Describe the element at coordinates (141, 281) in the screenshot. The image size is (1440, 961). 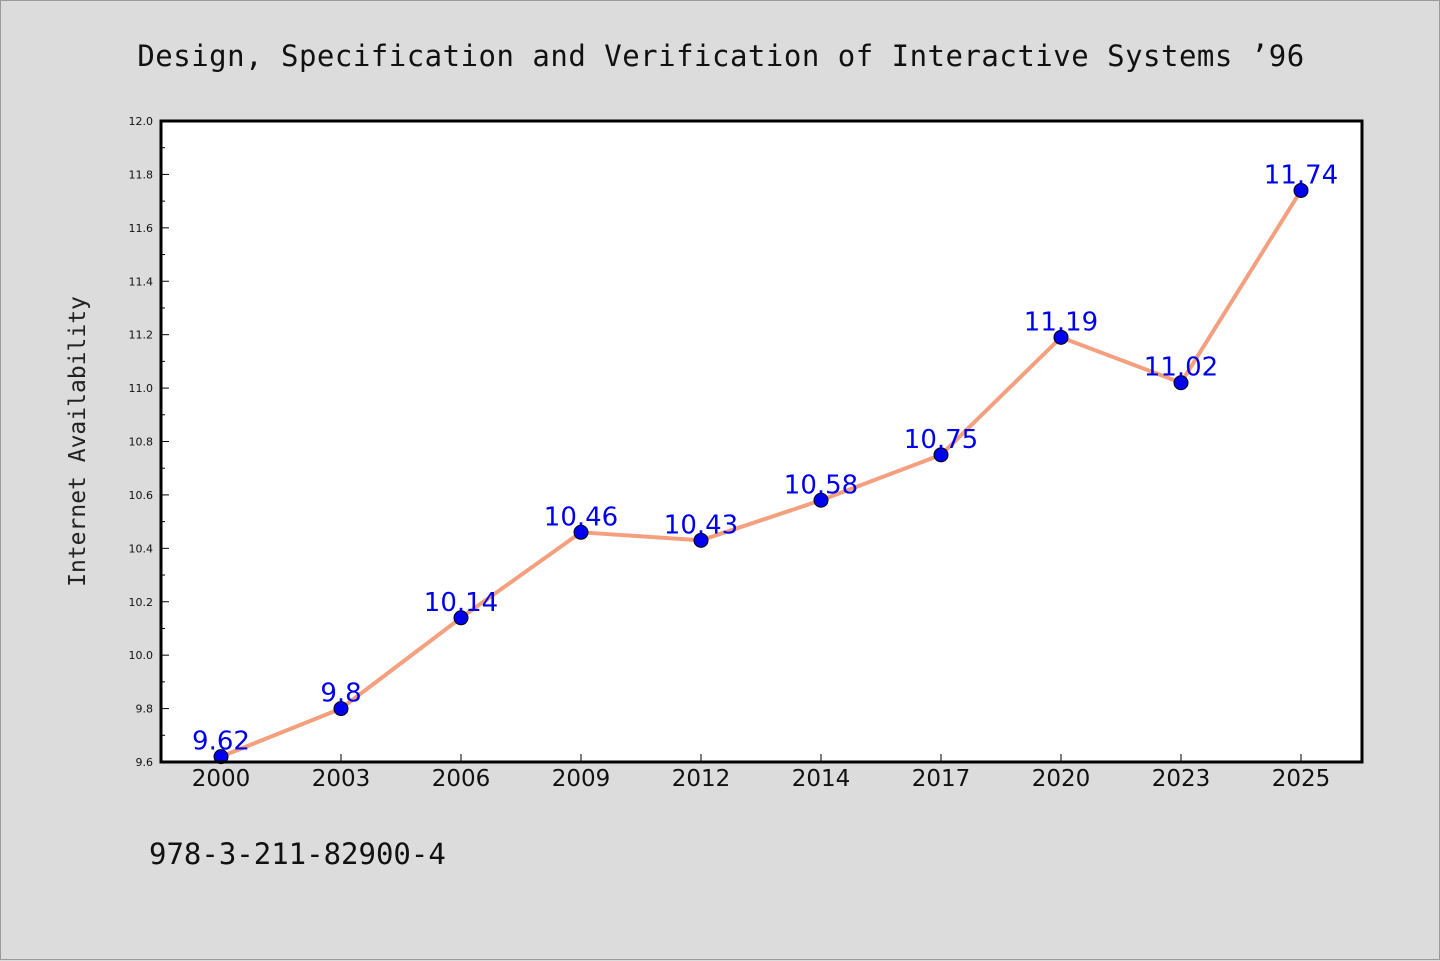
I see `y-tick-label: 11.4` at that location.